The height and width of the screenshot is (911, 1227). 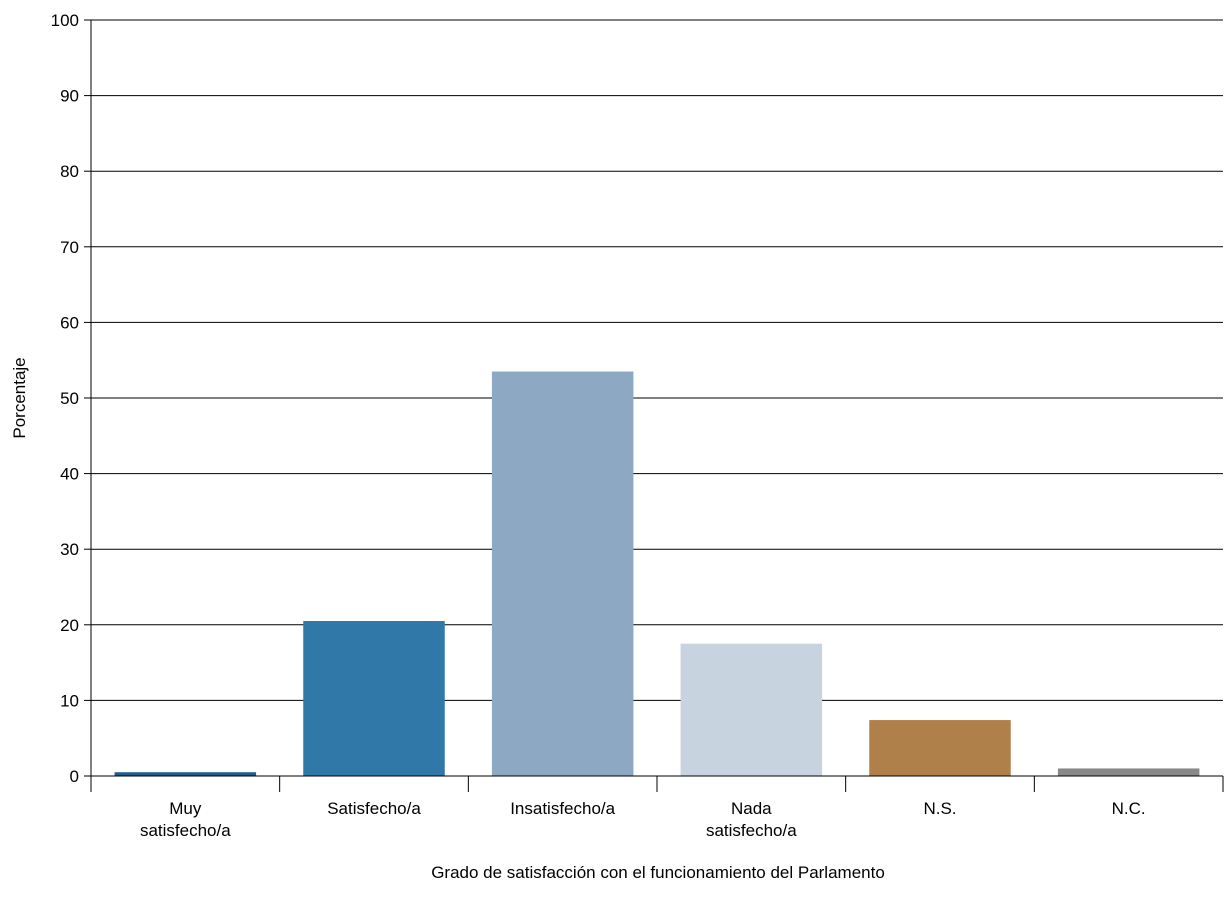 What do you see at coordinates (939, 808) in the screenshot?
I see `x-category-label: N.S.` at bounding box center [939, 808].